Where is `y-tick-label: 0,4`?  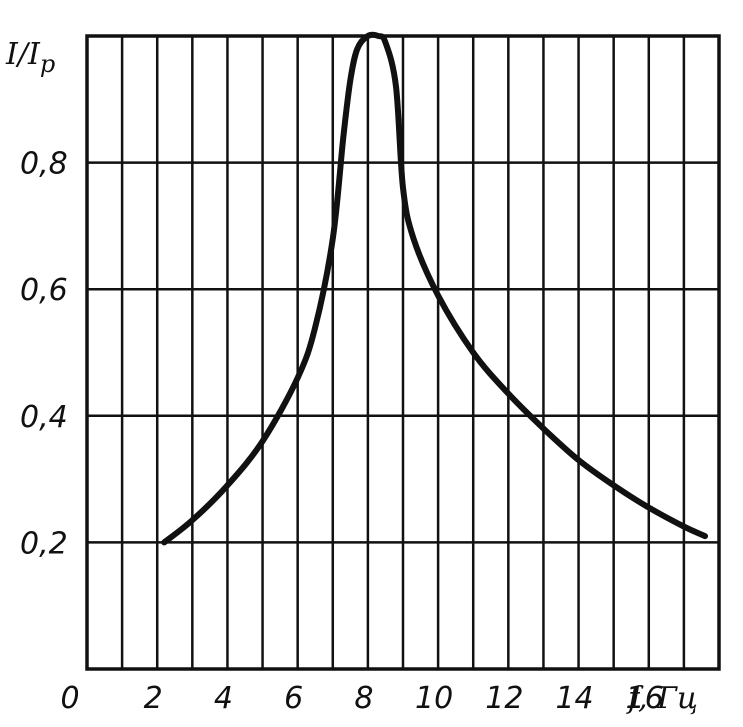 y-tick-label: 0,4 is located at coordinates (44, 417).